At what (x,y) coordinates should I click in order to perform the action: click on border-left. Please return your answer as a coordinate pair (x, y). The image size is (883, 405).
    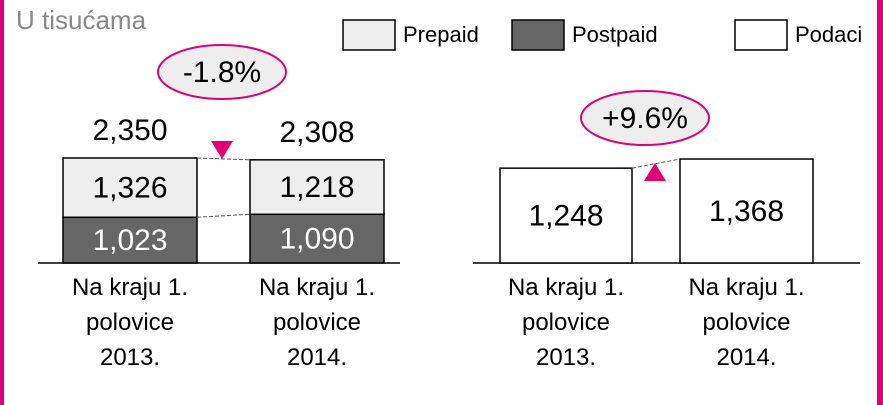
    Looking at the image, I should click on (2, 202).